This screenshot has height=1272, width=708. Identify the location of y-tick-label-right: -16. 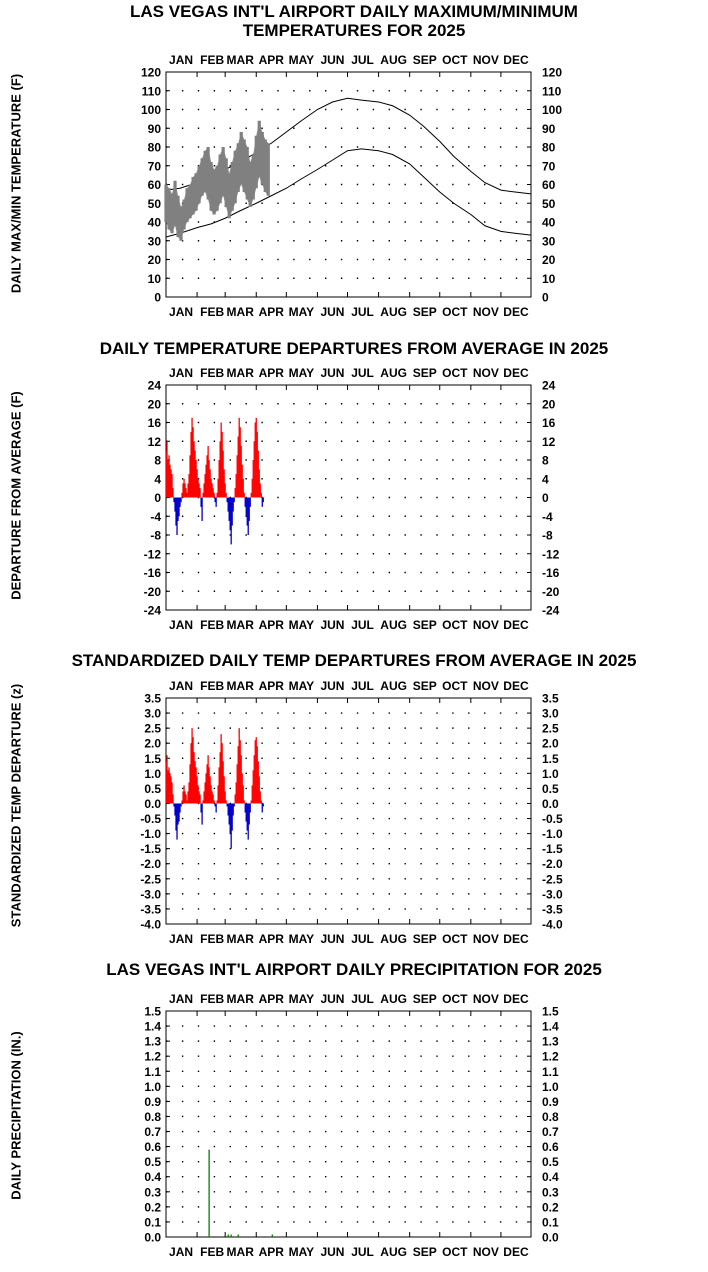
(551, 573).